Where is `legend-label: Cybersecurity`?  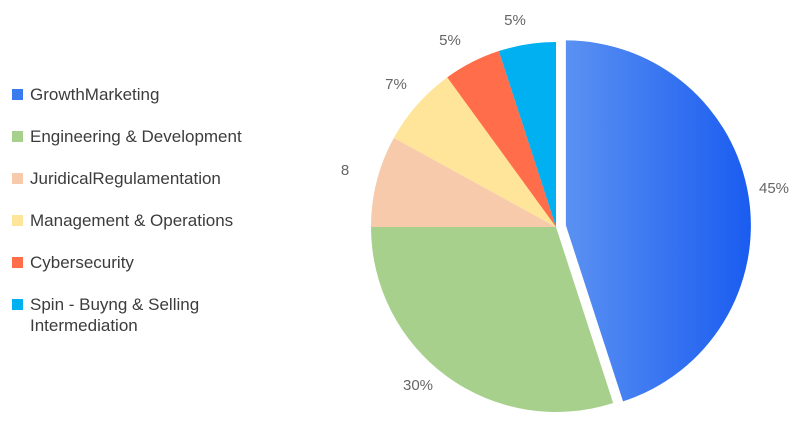
legend-label: Cybersecurity is located at coordinates (82, 262).